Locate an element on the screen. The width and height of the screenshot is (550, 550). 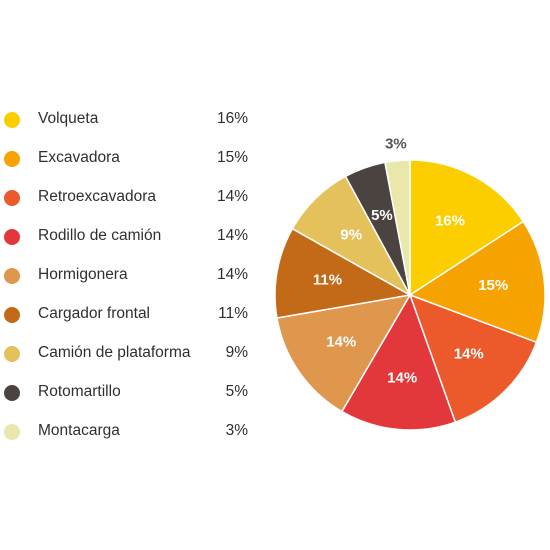
slice-label: 3% is located at coordinates (396, 144).